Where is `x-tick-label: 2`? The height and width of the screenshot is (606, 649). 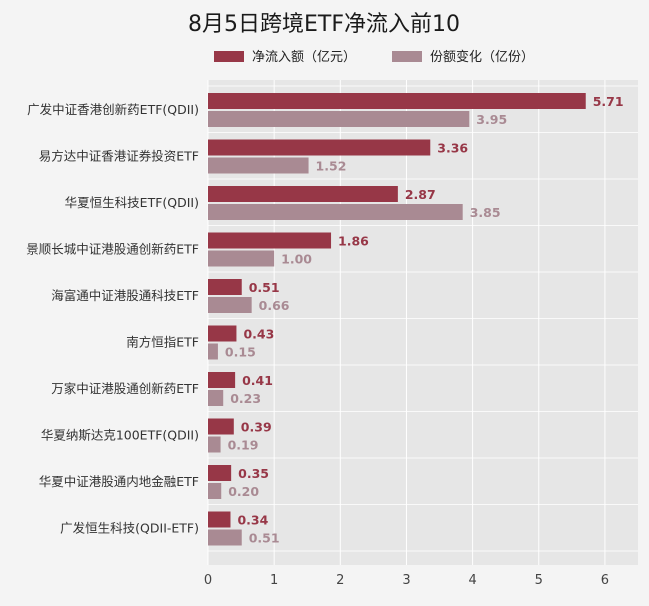 x-tick-label: 2 is located at coordinates (340, 580).